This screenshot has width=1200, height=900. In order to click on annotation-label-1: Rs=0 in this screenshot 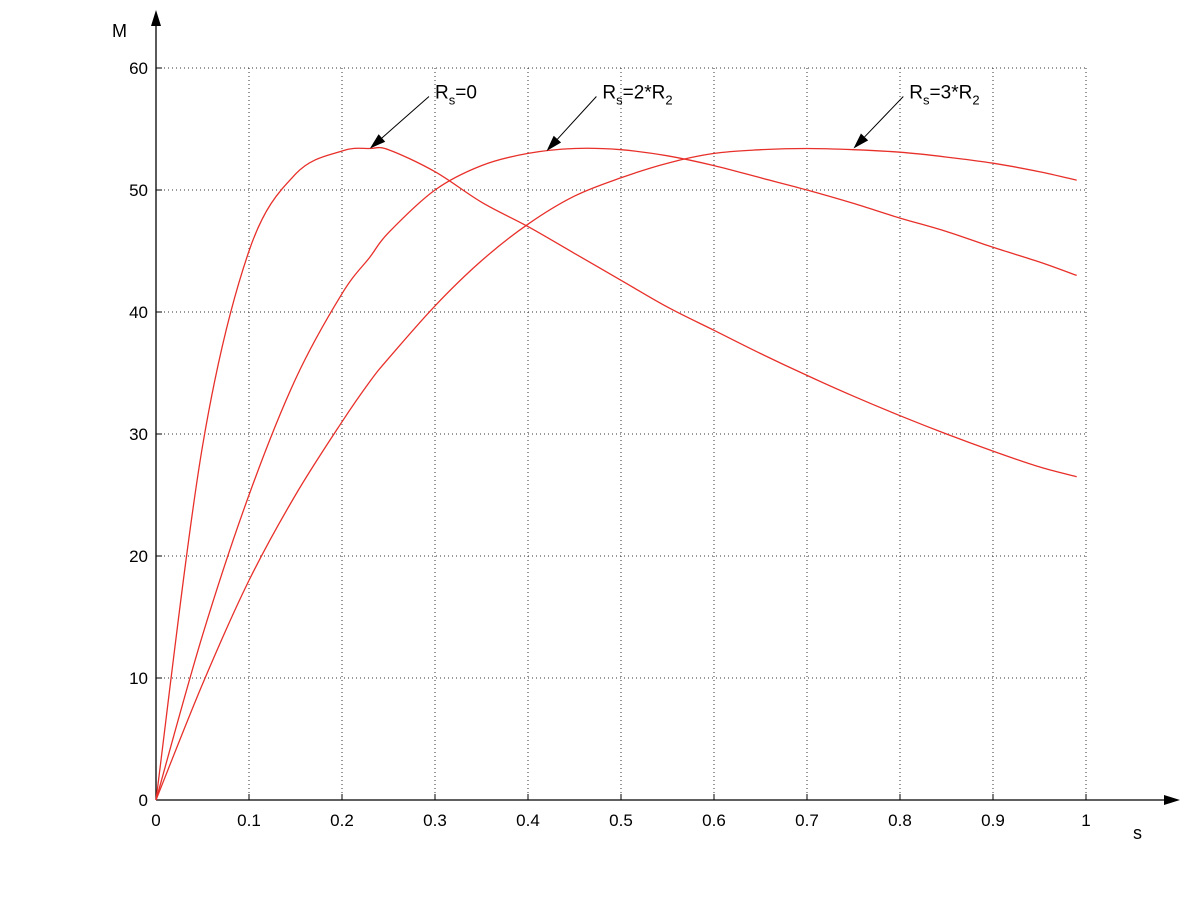, I will do `click(456, 95)`.